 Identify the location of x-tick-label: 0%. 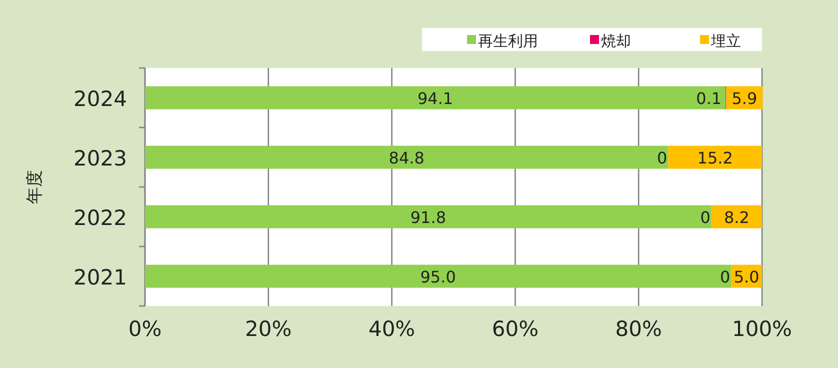
(145, 329).